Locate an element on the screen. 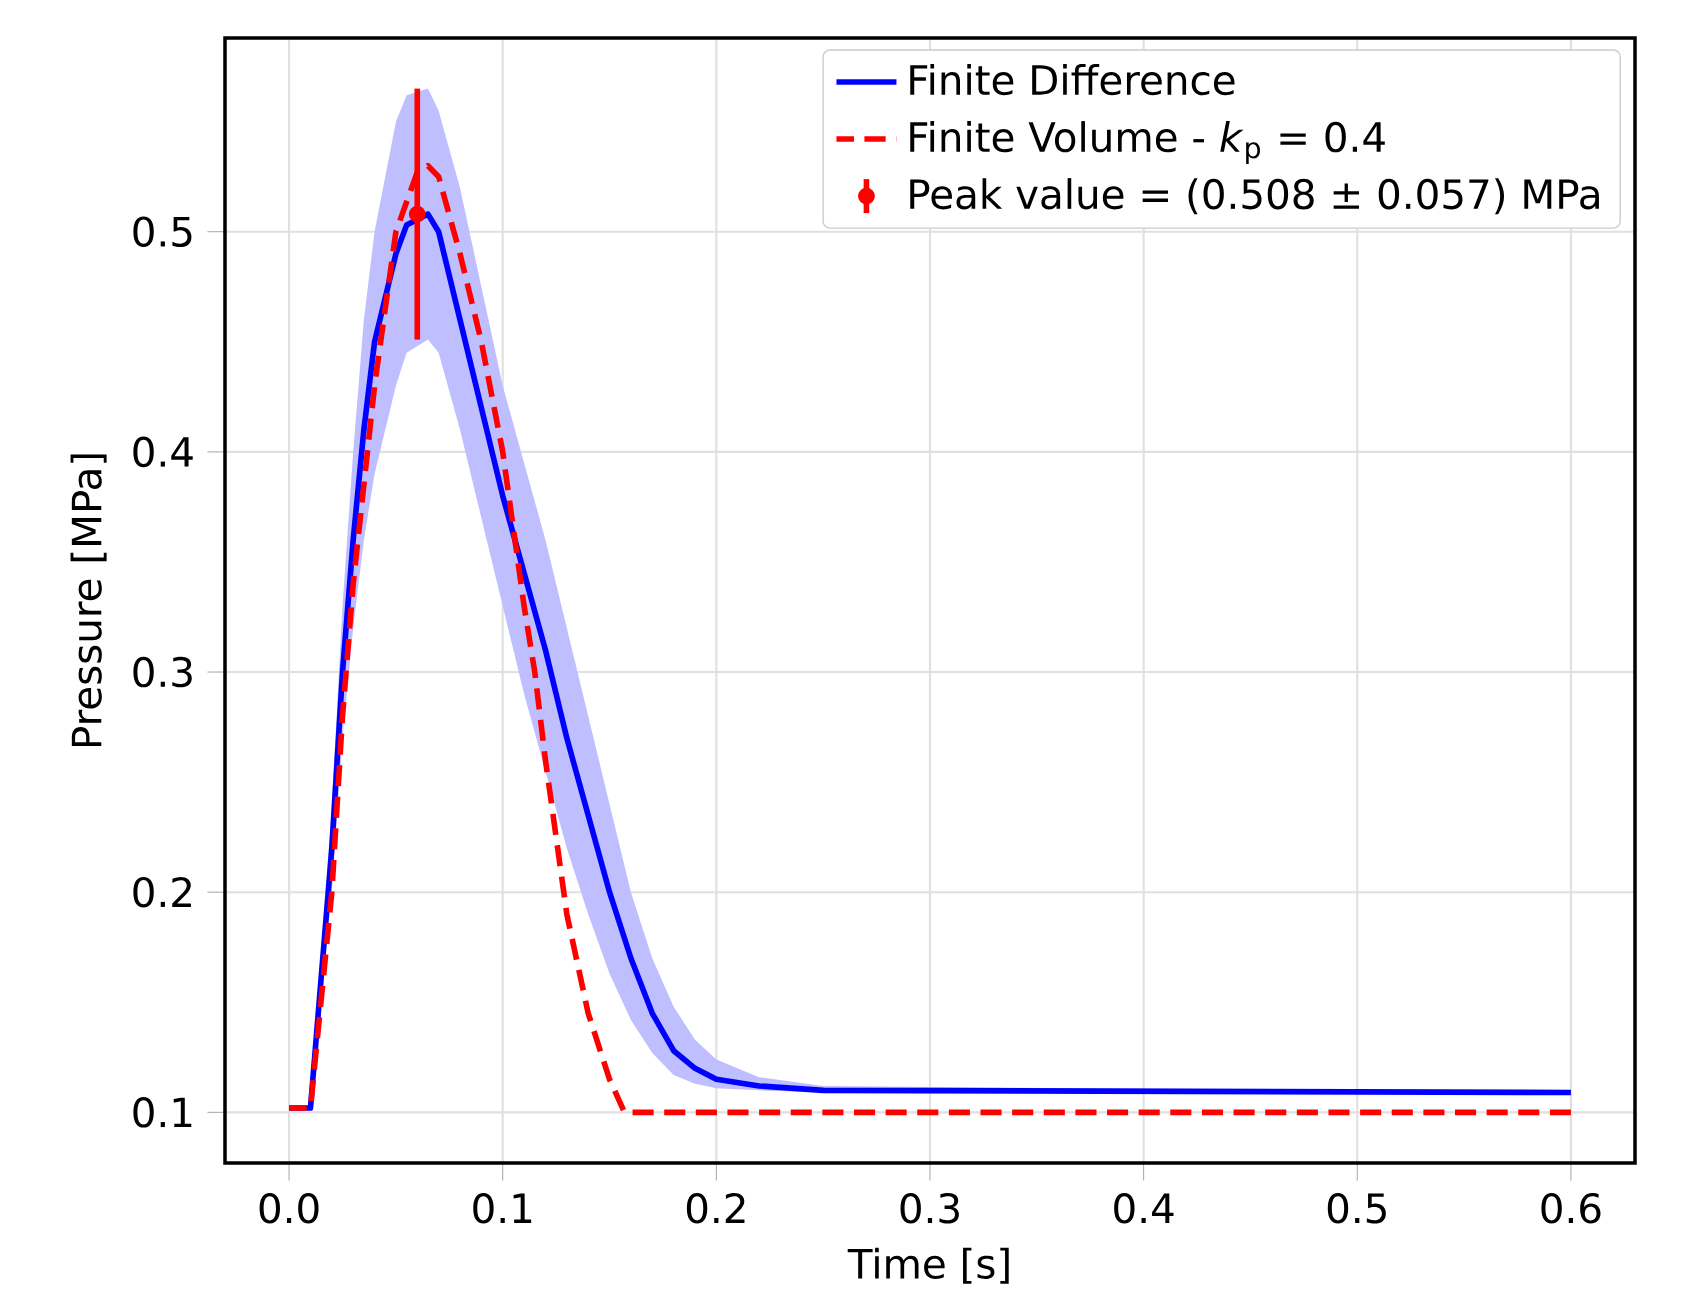 The image size is (1689, 1299). x-axis-title: Time [s] is located at coordinates (928, 1265).